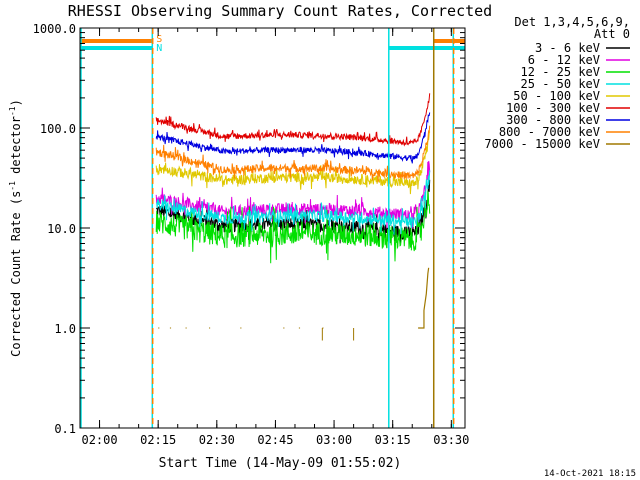 Image resolution: width=640 pixels, height=480 pixels. I want to click on x-axis-label: Start Time (14-May-09 01:55:02), so click(280, 463).